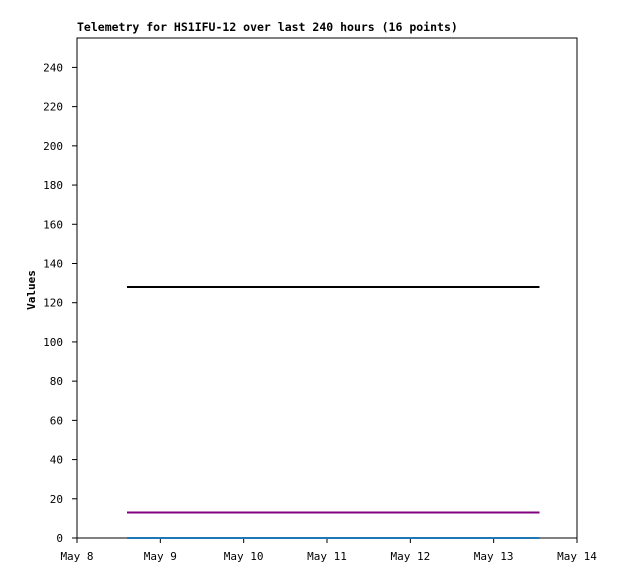 The width and height of the screenshot is (618, 583). I want to click on y-tick-label: 0, so click(59, 538).